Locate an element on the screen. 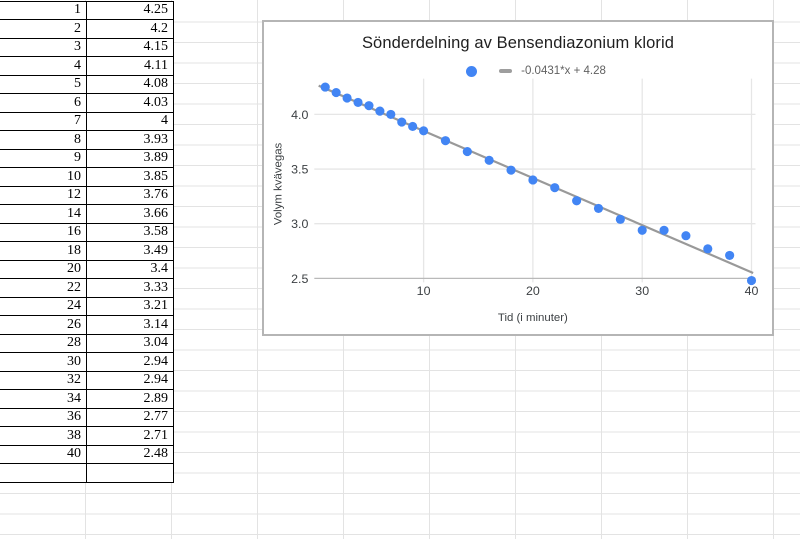 Image resolution: width=800 pixels, height=539 pixels. cell-time: 34 is located at coordinates (43, 399).